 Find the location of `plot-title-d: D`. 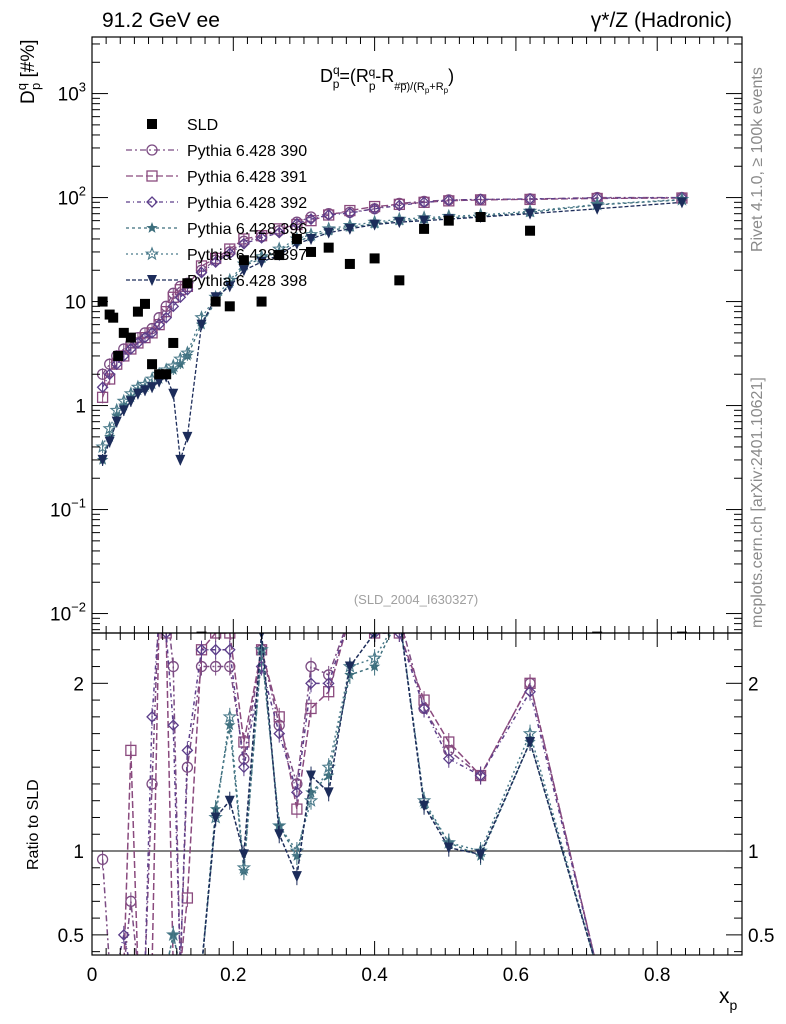

plot-title-d: D is located at coordinates (326, 76).